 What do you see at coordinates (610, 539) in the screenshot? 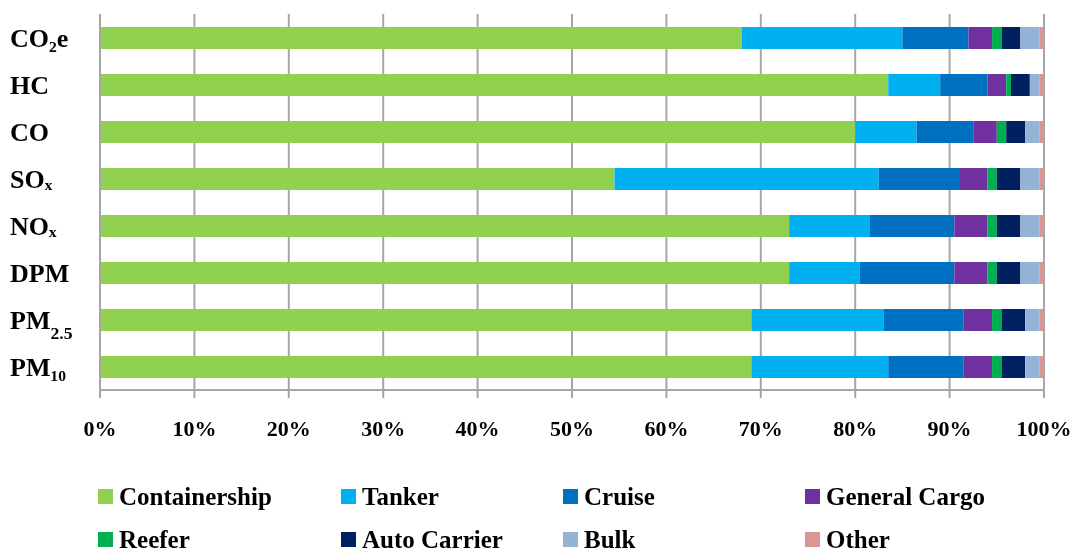
I see `legend-label: Bulk` at bounding box center [610, 539].